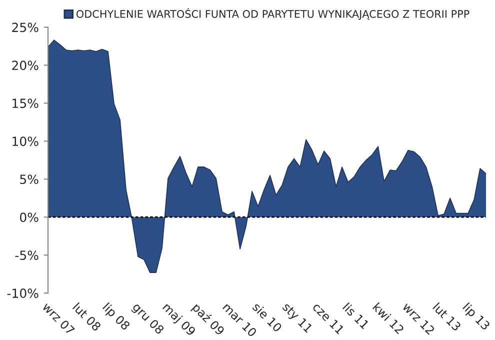 The width and height of the screenshot is (495, 340). What do you see at coordinates (356, 316) in the screenshot?
I see `x-tick-label: lis 11` at bounding box center [356, 316].